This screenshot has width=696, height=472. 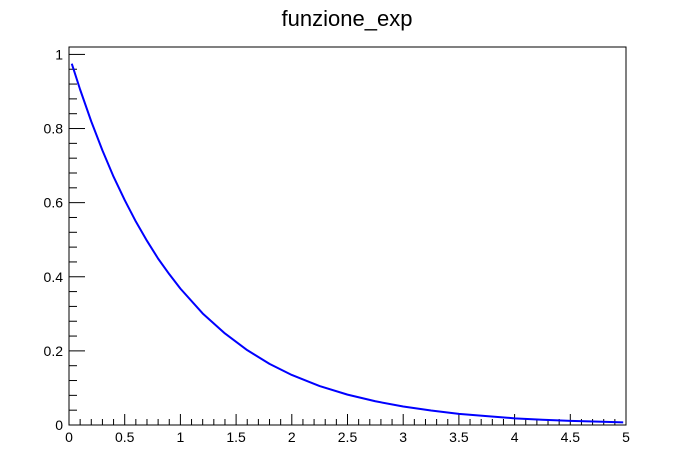 What do you see at coordinates (54, 351) in the screenshot?
I see `y-tick-label: 0.2` at bounding box center [54, 351].